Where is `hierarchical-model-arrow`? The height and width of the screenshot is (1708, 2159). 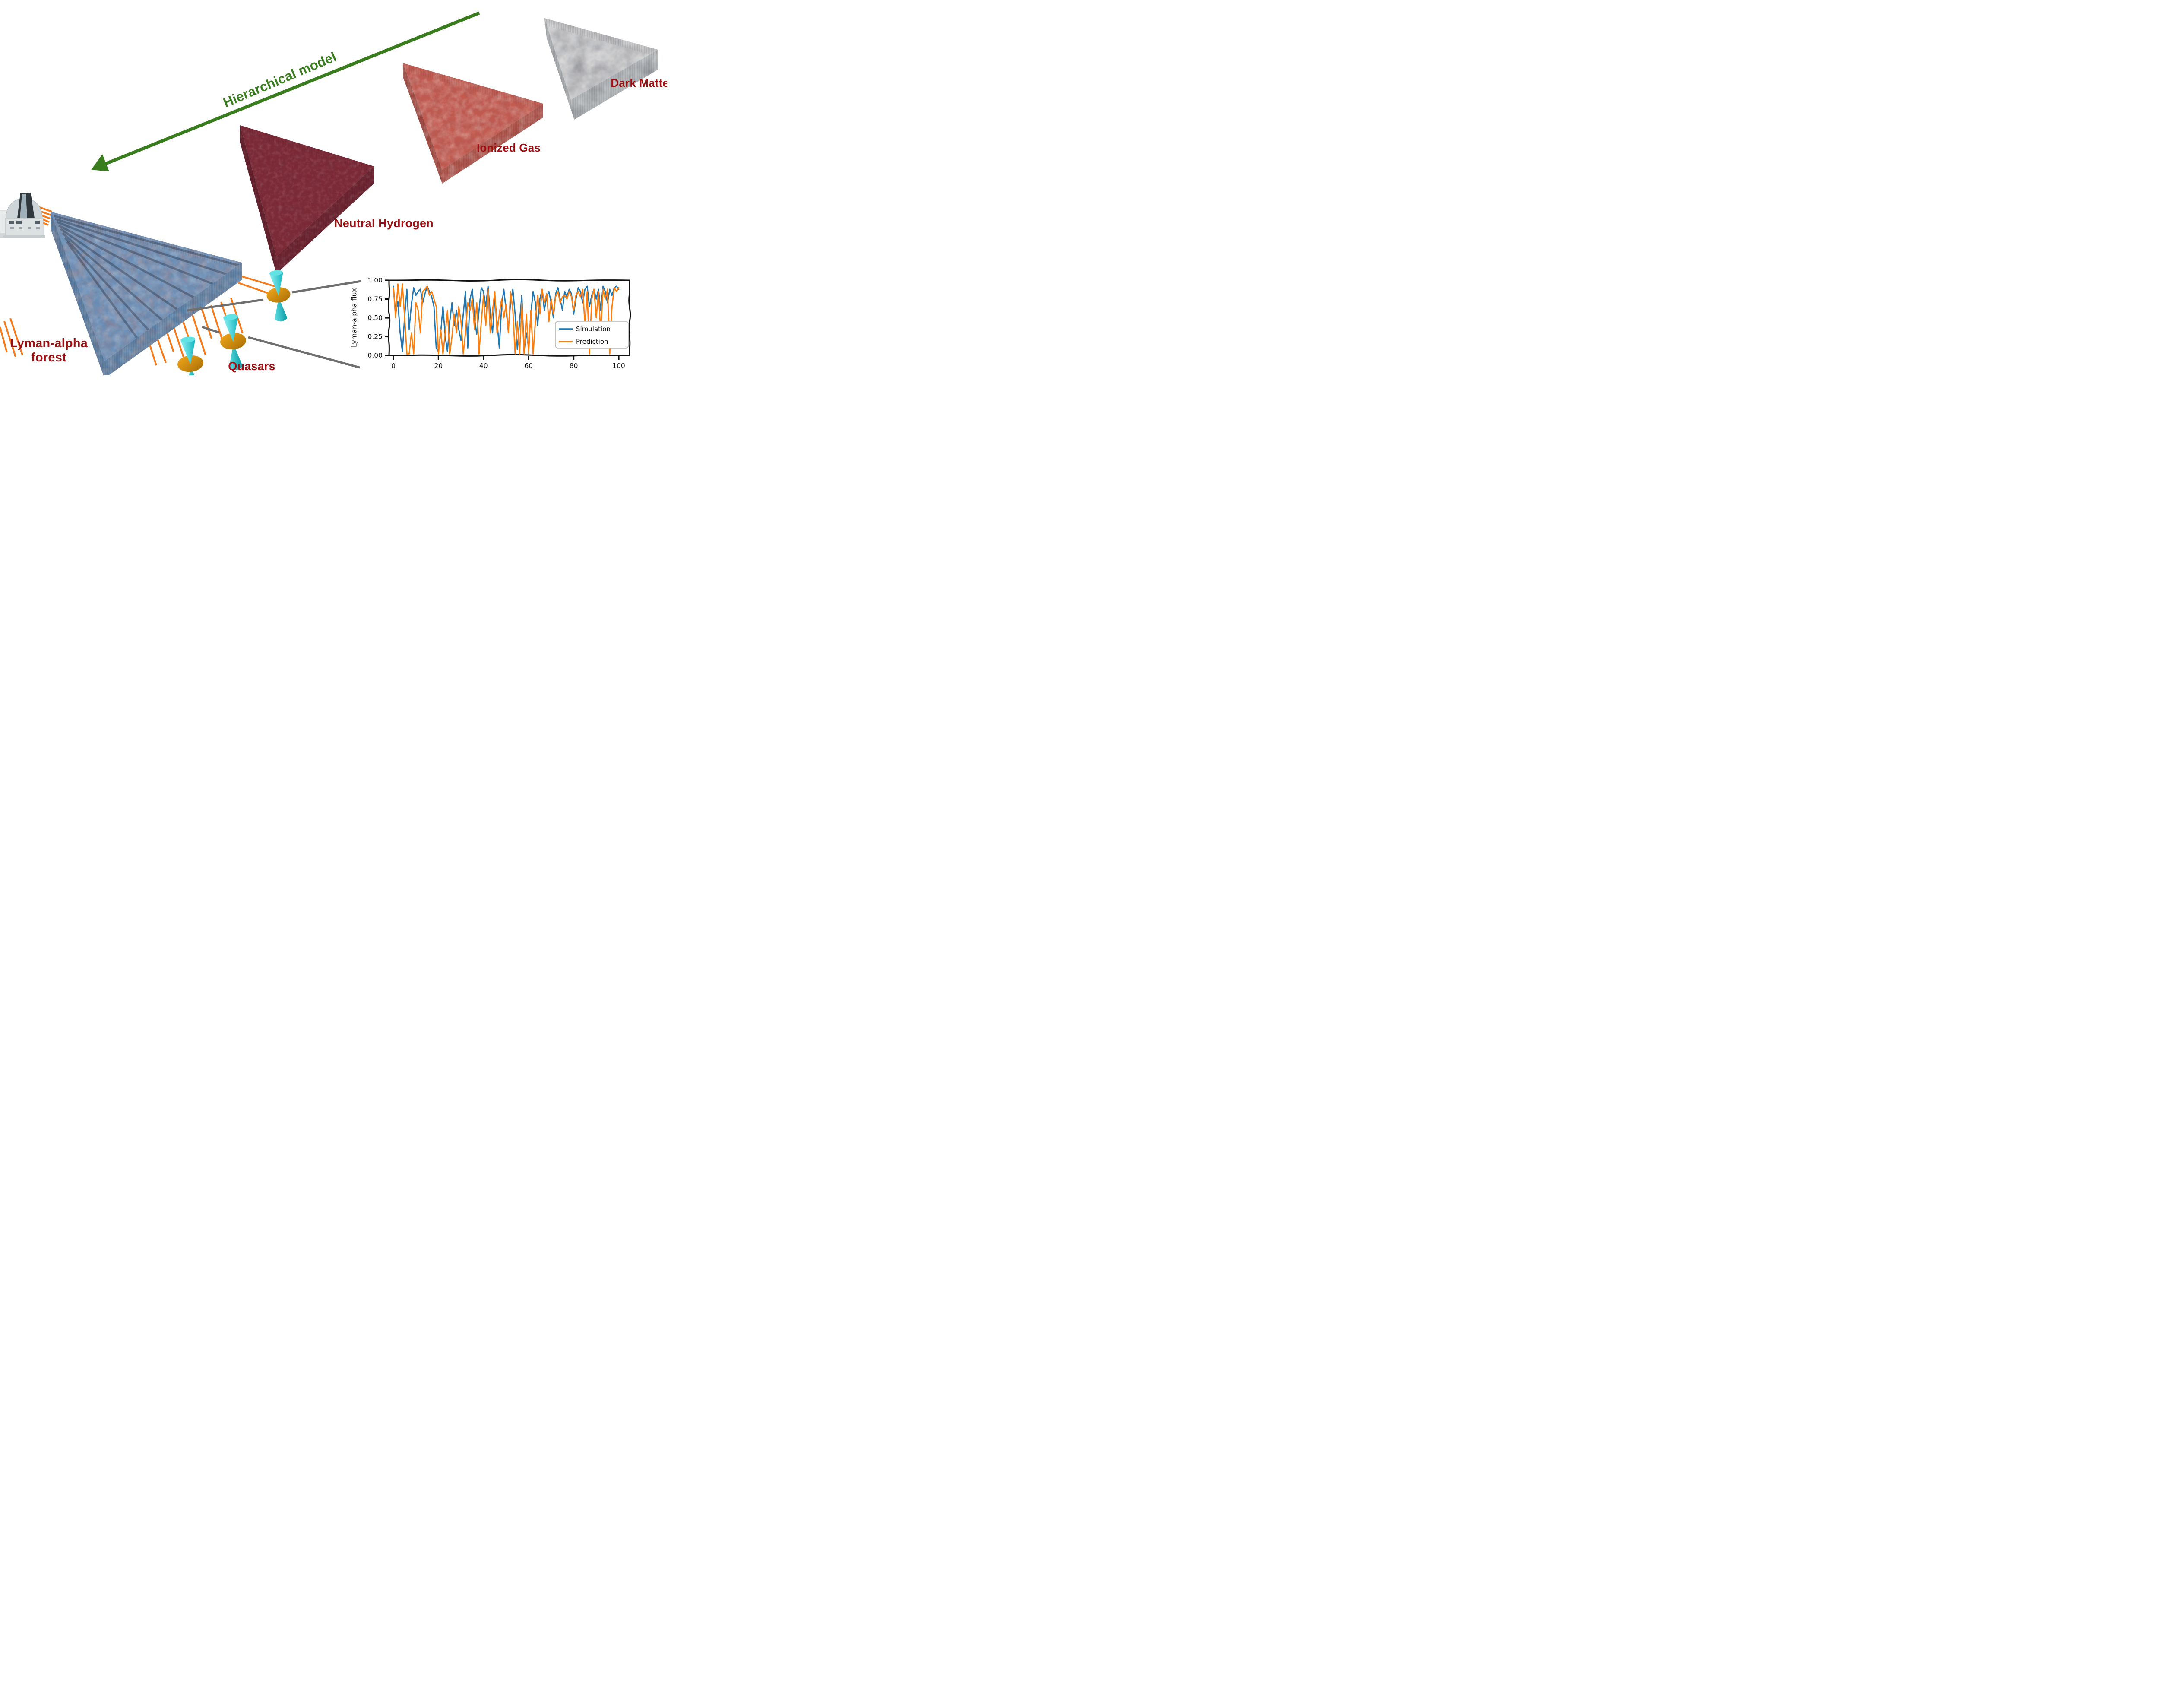 hierarchical-model-arrow is located at coordinates (285, 91).